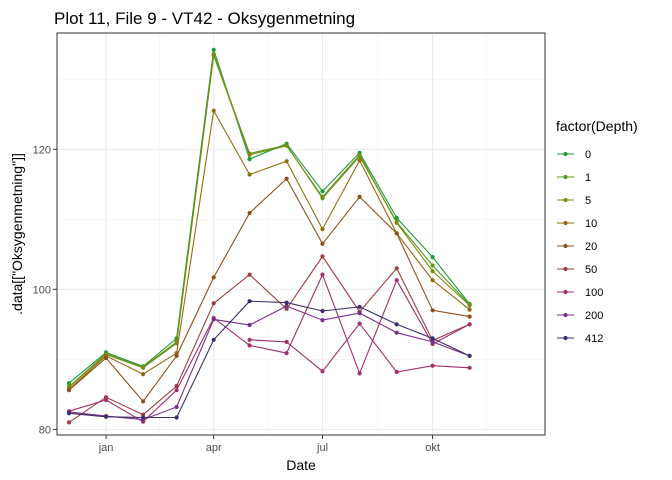 The height and width of the screenshot is (480, 672). What do you see at coordinates (301, 465) in the screenshot?
I see `x-axis-label: Date` at bounding box center [301, 465].